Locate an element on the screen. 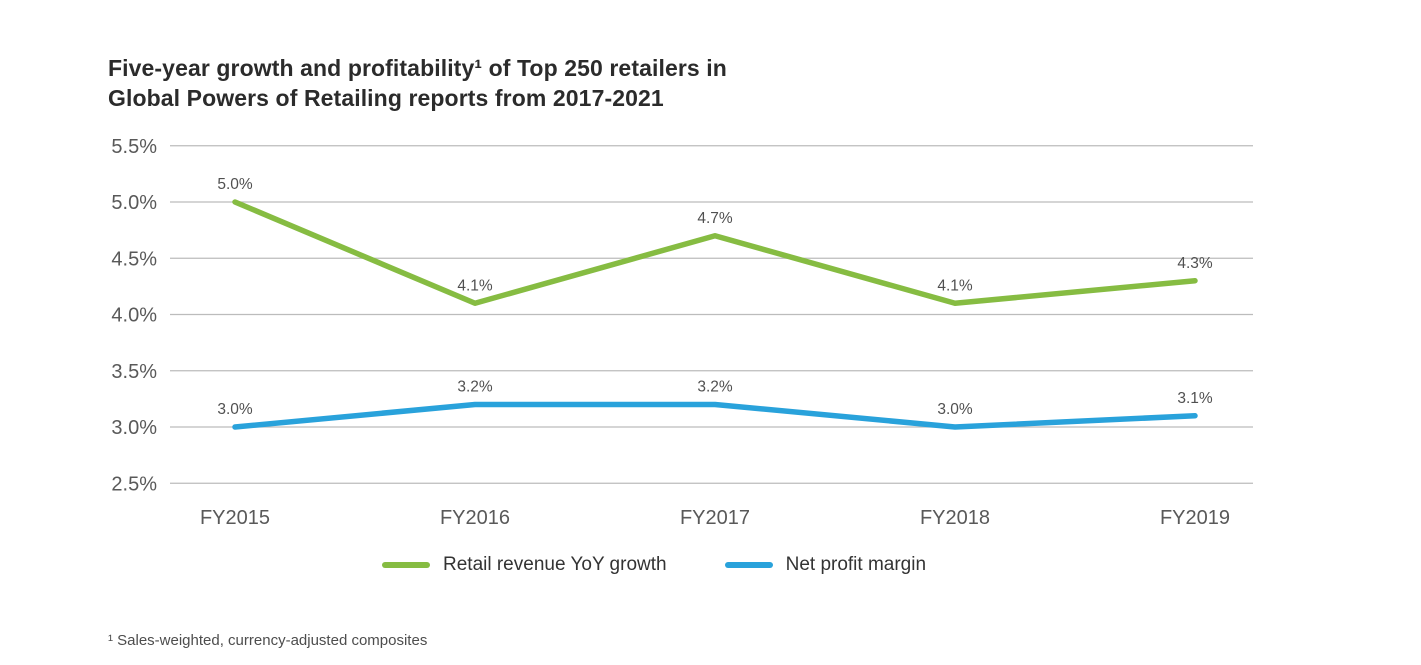  data-label: 5.0% is located at coordinates (235, 184).